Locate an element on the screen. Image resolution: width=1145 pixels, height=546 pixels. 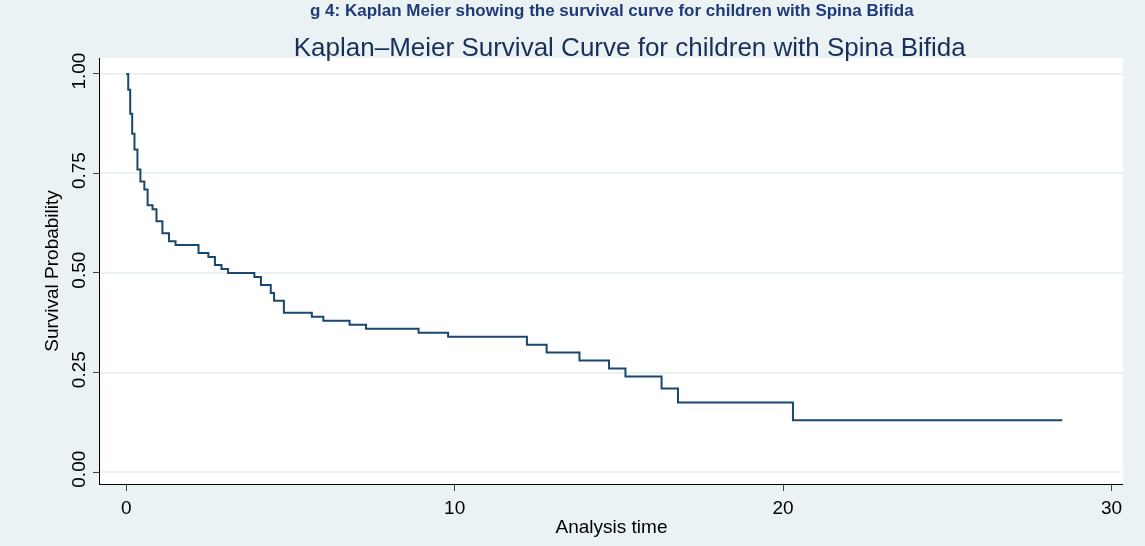
x-tick-label: 10 is located at coordinates (455, 507).